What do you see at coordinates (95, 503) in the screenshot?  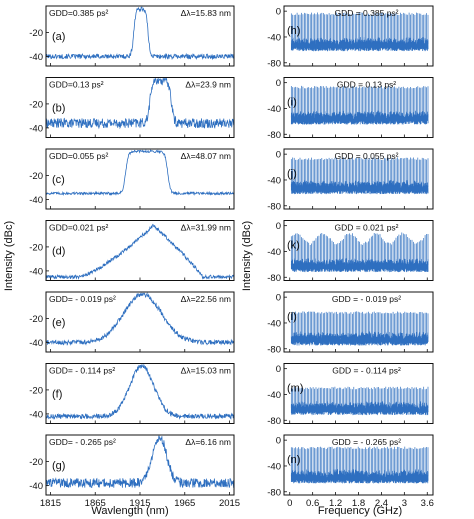 I see `x-tick-label: 1865` at bounding box center [95, 503].